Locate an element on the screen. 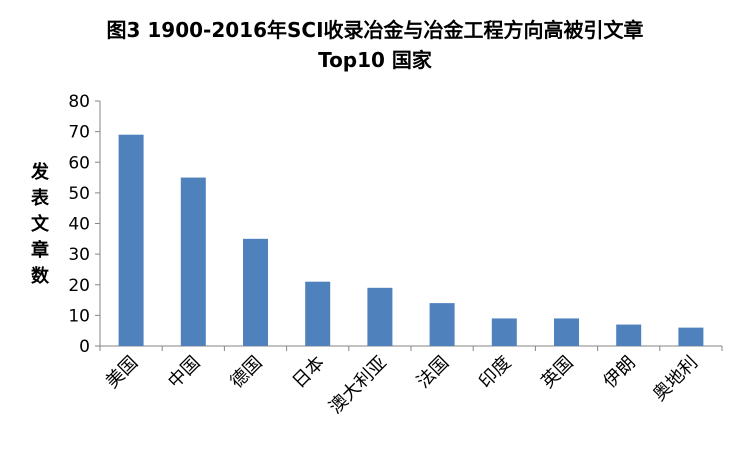 The image size is (750, 450). y-tick-label: 0 is located at coordinates (84, 347).